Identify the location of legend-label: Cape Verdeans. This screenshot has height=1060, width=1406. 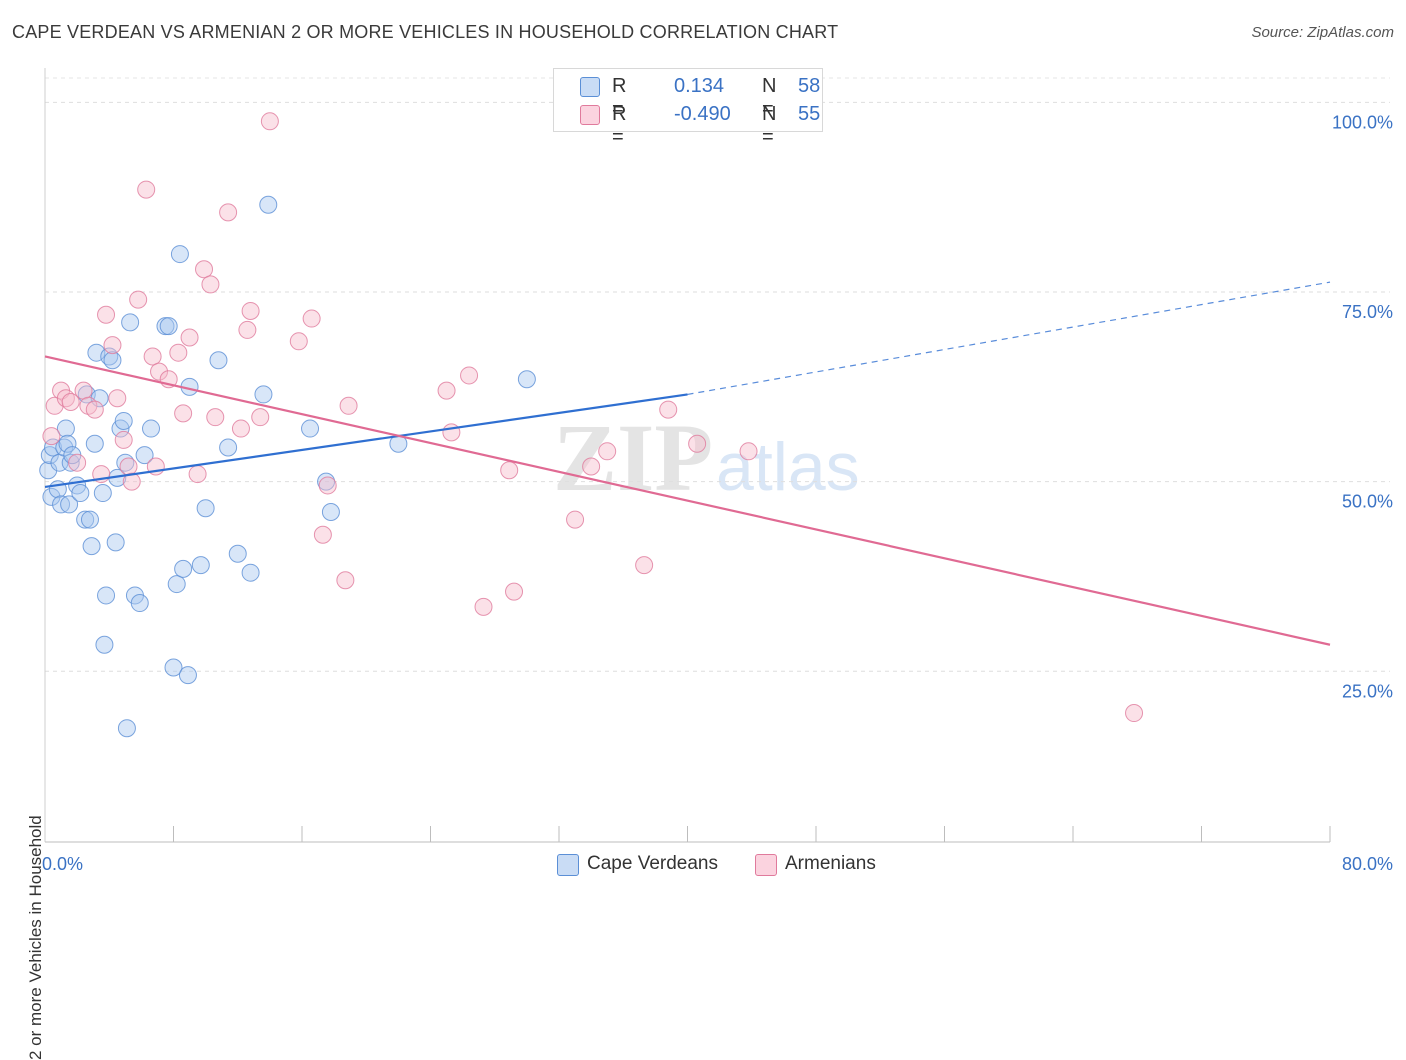
(652, 863).